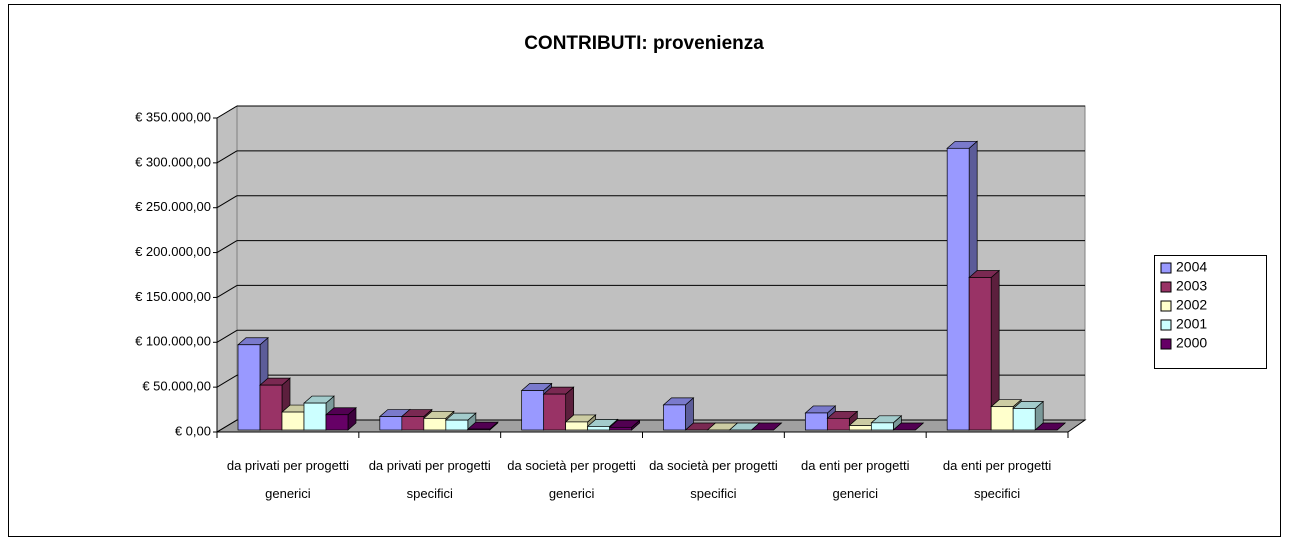 Image resolution: width=1289 pixels, height=541 pixels. Describe the element at coordinates (644, 43) in the screenshot. I see `chart-title: CONTRIBUTI: provenienza` at that location.